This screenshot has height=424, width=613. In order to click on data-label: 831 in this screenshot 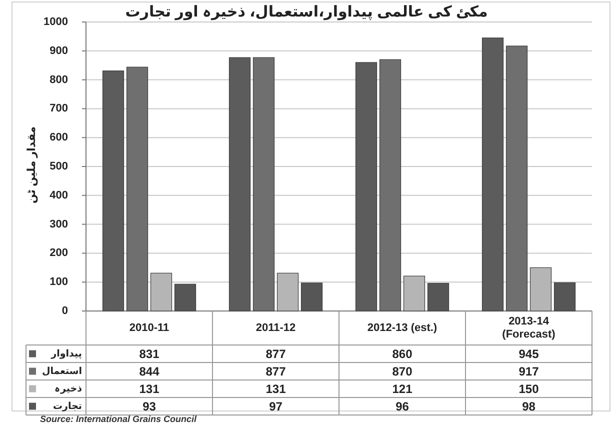, I will do `click(149, 353)`.